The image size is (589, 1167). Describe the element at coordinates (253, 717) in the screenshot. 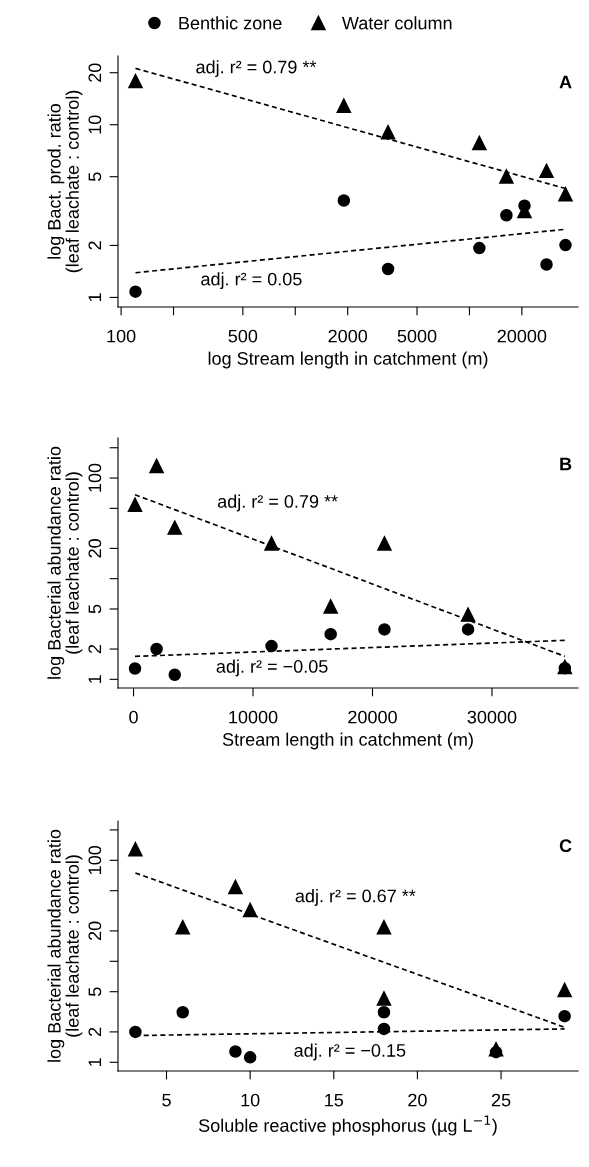

I see `x-tick-label: 10000` at that location.